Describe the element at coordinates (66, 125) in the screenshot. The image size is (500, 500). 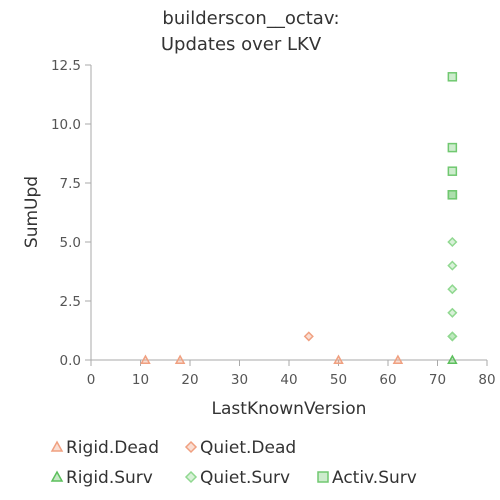
I see `y-tick-label: 10.0` at that location.